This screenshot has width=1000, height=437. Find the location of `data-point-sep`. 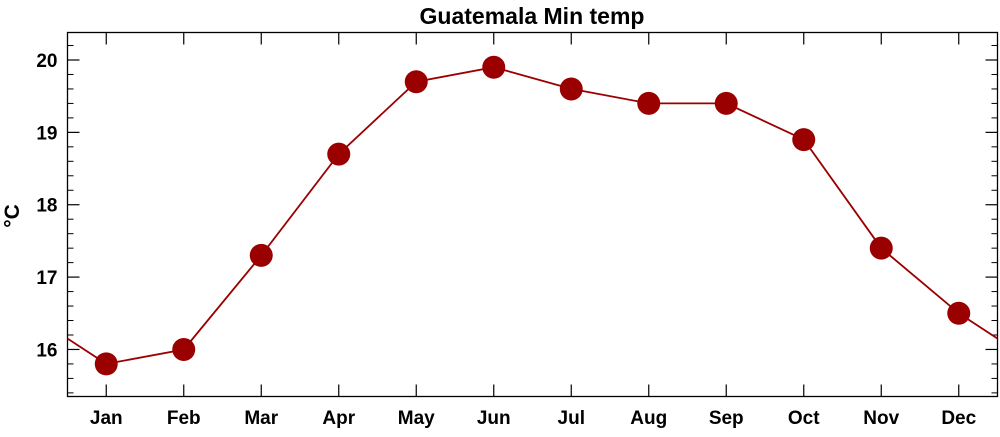

data-point-sep is located at coordinates (726, 103).